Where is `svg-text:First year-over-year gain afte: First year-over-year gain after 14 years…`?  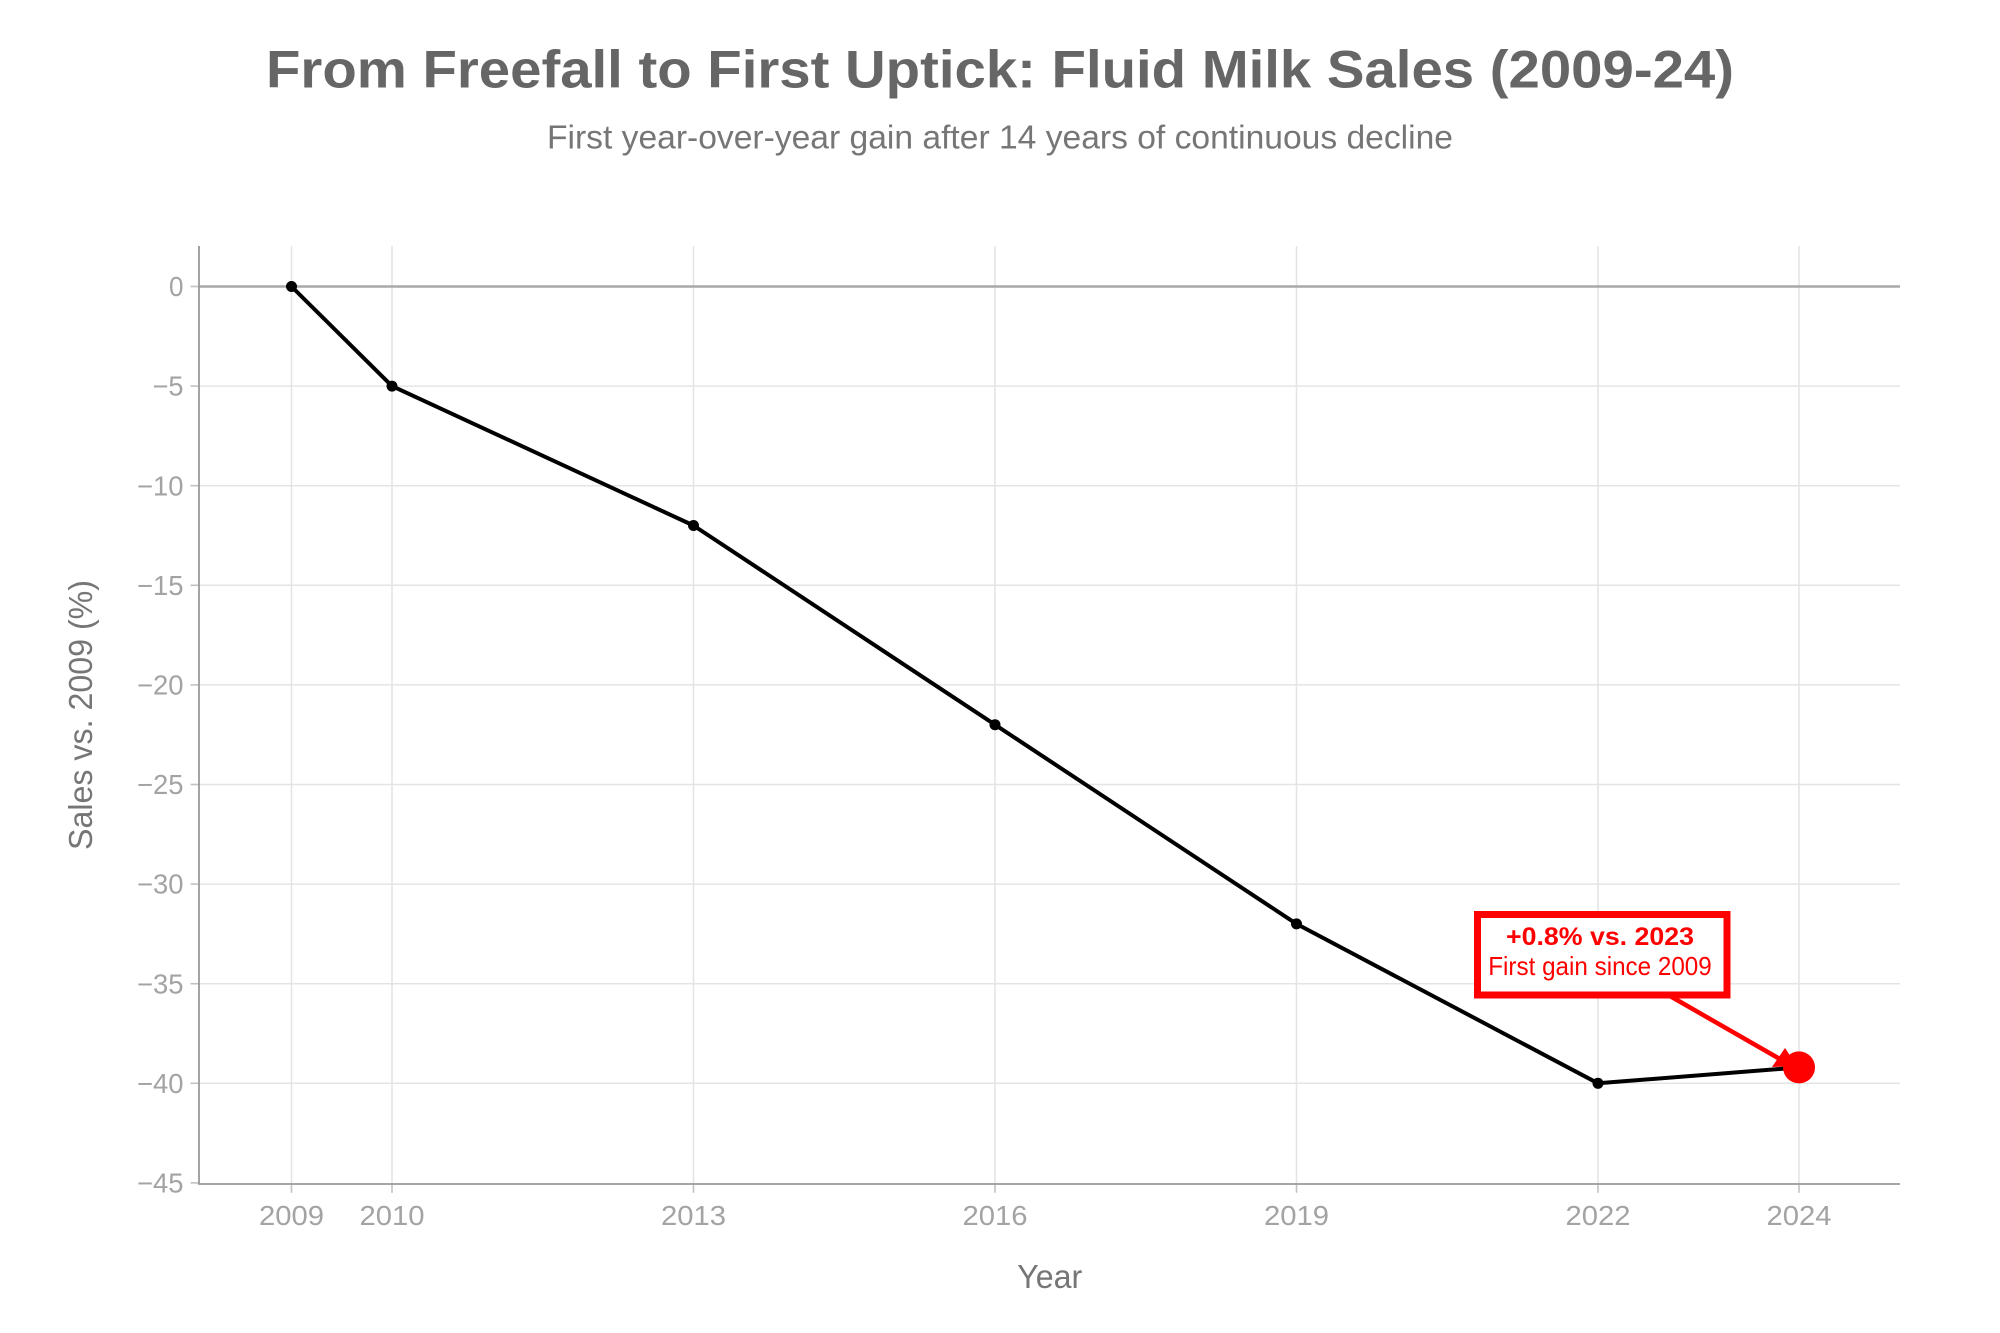
svg-text:First year-over-year gain afte: First year-over-year gain after 14 years… is located at coordinates (1000, 136).